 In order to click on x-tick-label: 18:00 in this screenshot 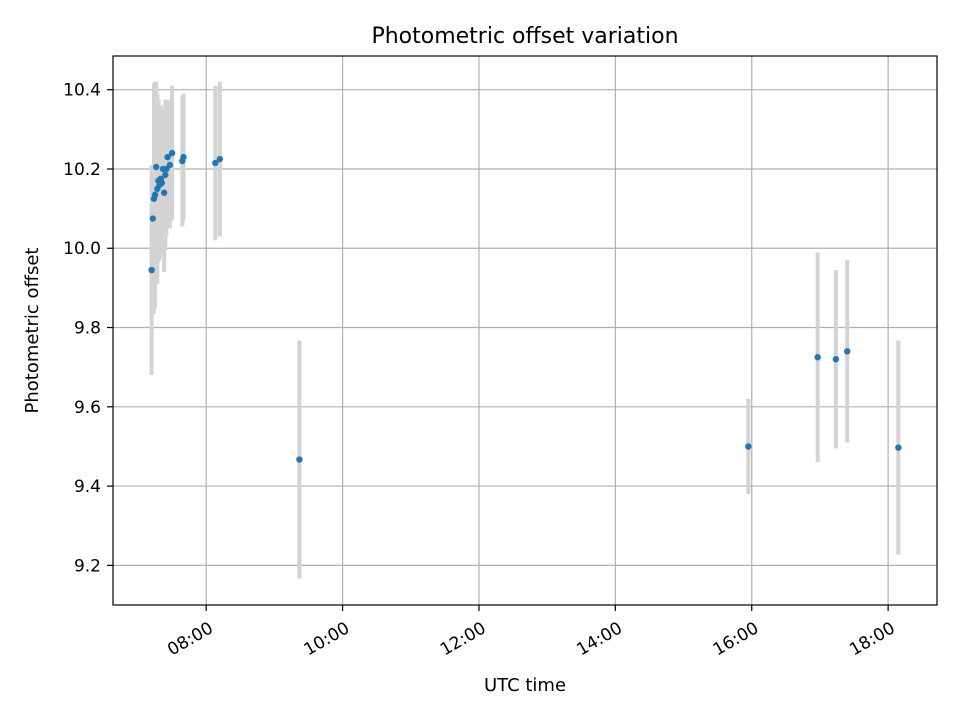, I will do `click(872, 639)`.